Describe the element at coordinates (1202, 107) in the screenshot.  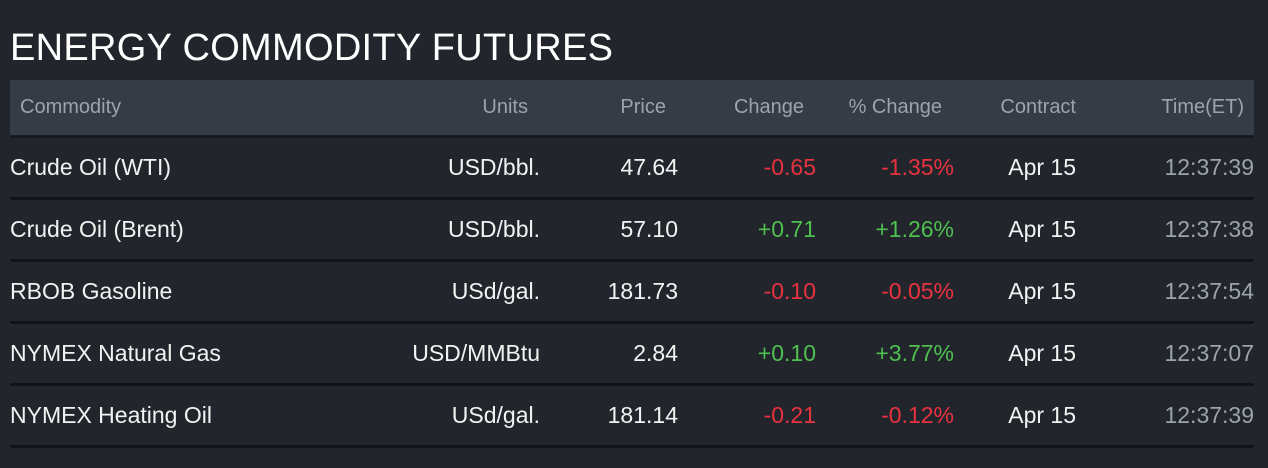
I see `column-header-time: Time(ET)` at that location.